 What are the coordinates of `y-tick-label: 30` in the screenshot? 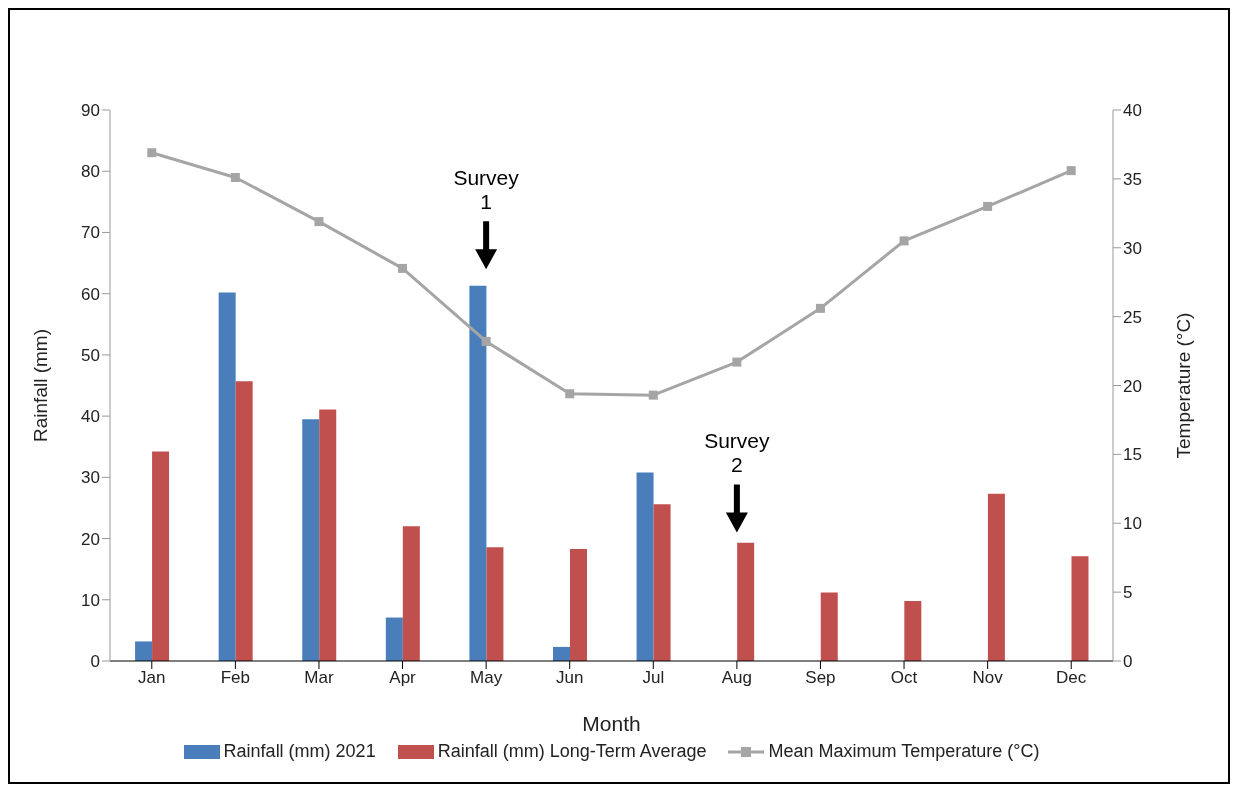 It's located at (90, 478).